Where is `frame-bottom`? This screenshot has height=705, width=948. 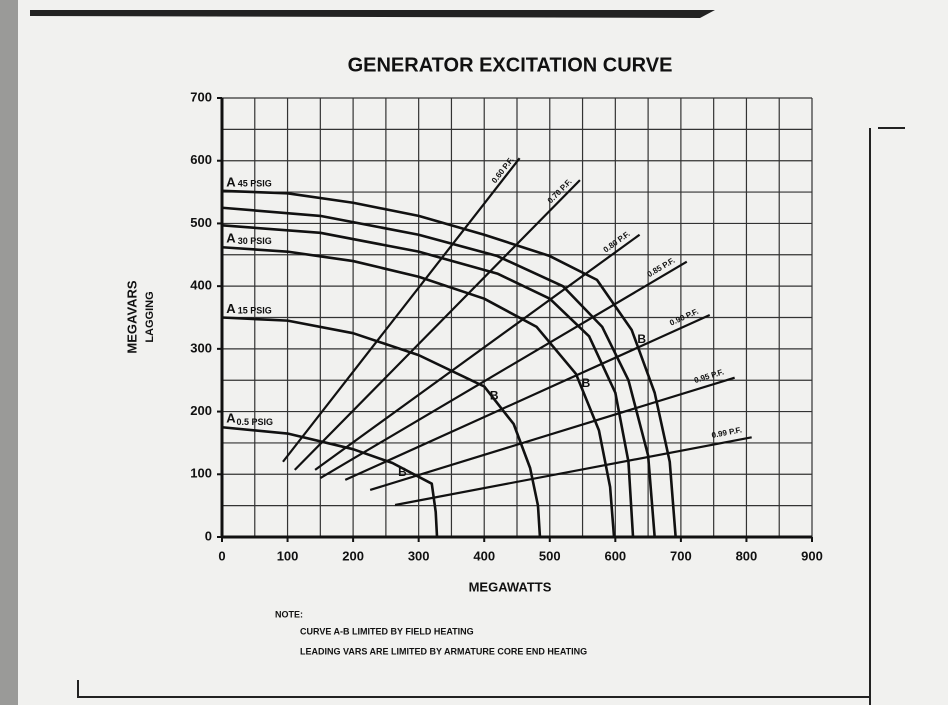 frame-bottom is located at coordinates (473, 689).